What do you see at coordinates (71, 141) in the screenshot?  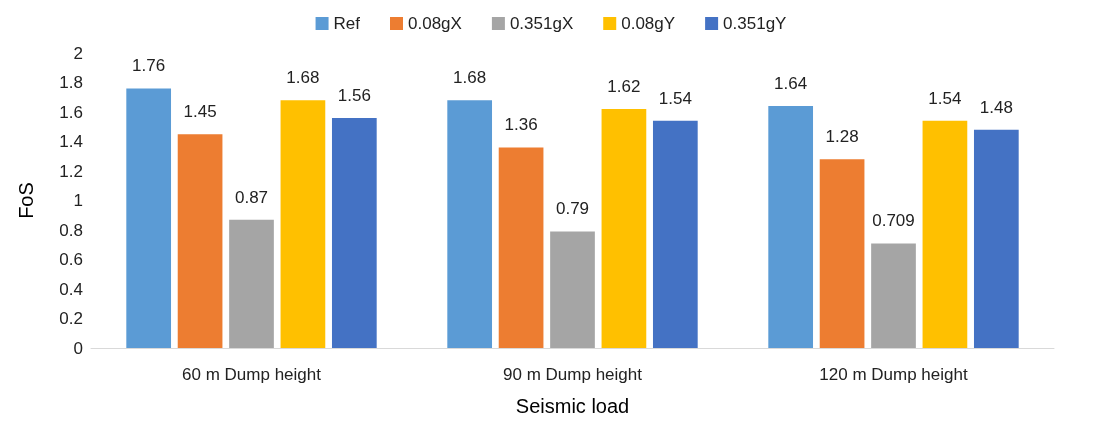 I see `y-tick-label: 1.4` at bounding box center [71, 141].